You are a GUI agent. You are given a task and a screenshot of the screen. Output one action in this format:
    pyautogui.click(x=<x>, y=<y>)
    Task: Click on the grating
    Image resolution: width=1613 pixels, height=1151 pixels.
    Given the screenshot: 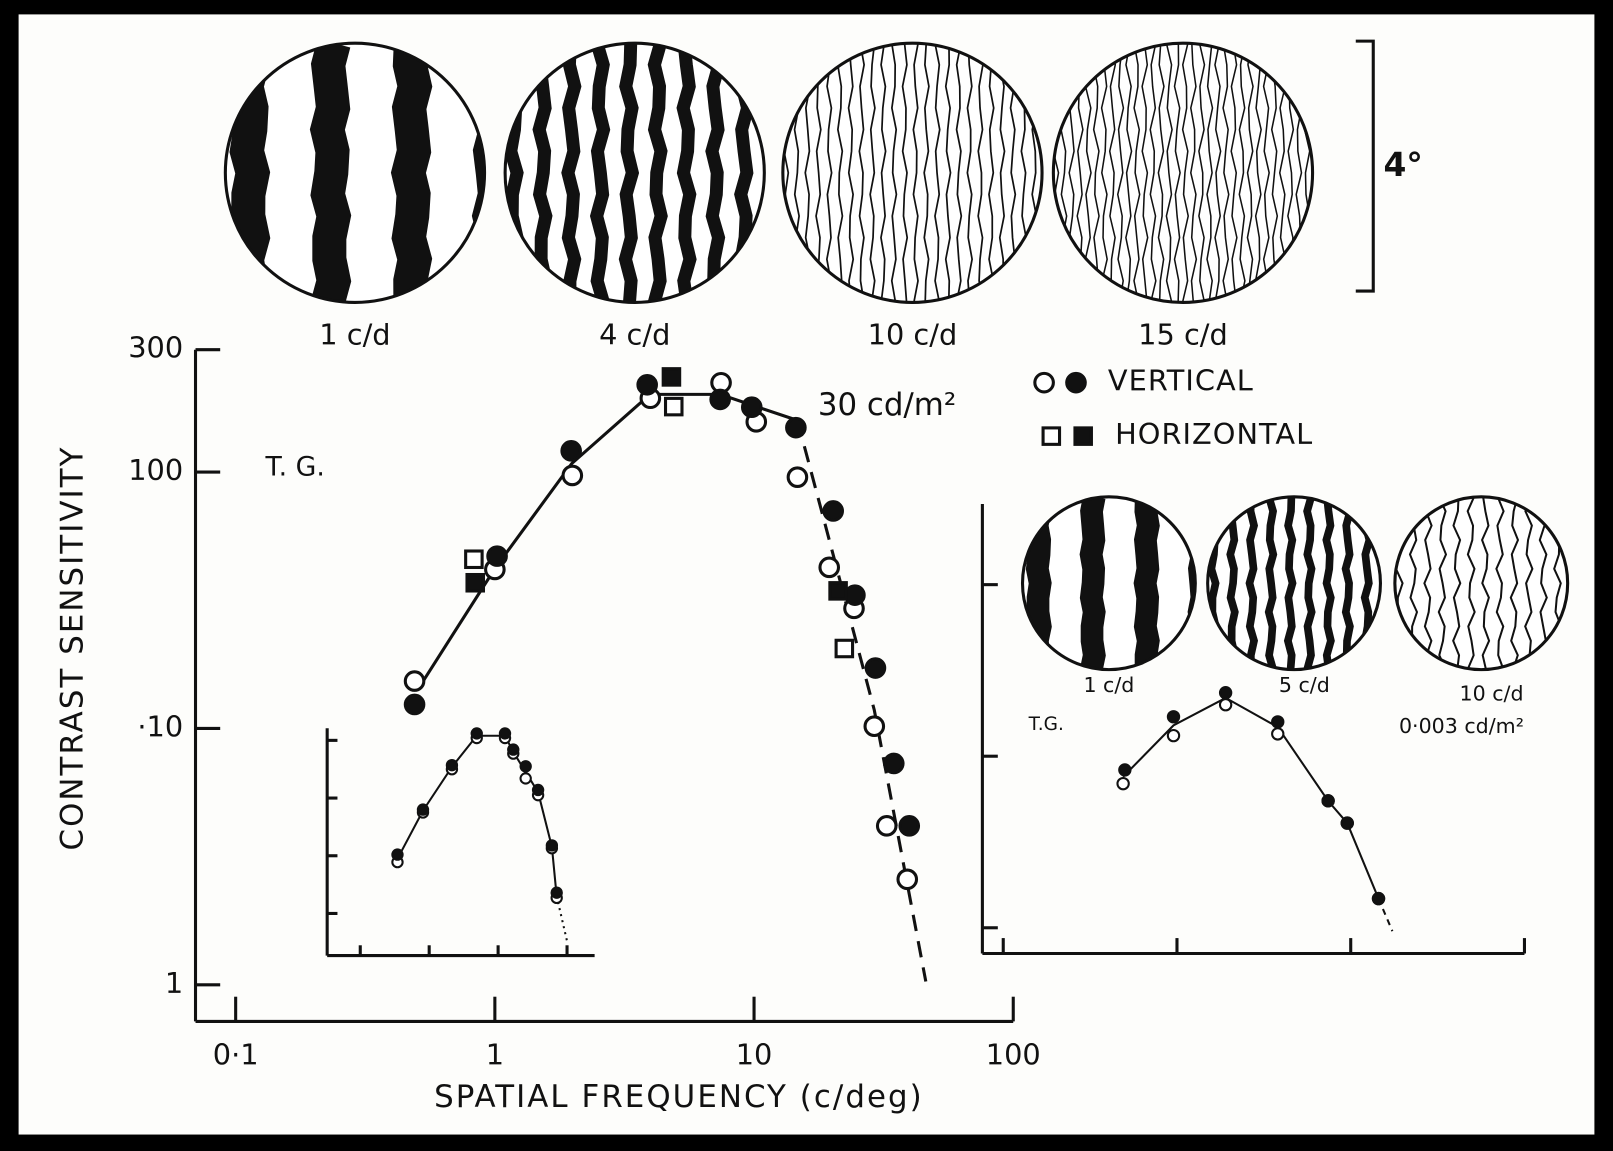 What is the action you would take?
    pyautogui.click(x=912, y=173)
    